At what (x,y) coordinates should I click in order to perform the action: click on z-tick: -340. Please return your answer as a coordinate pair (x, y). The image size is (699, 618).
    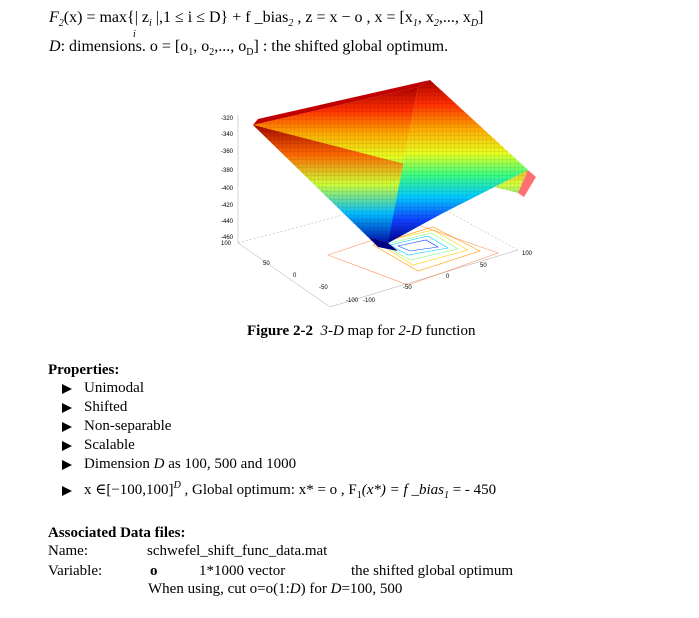
    Looking at the image, I should click on (227, 135).